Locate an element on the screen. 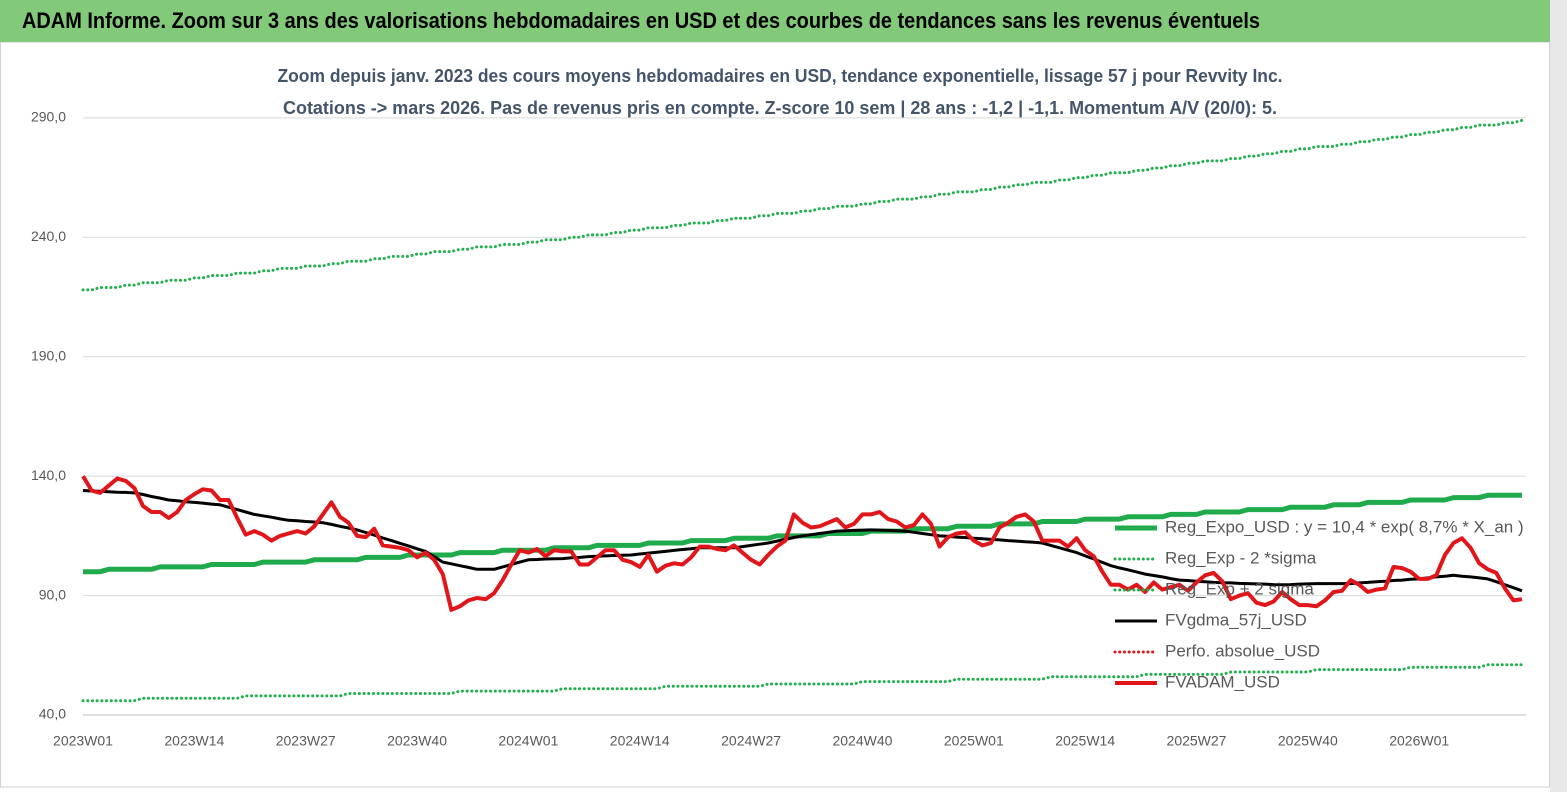 The height and width of the screenshot is (792, 1567). x-tick-label: 2023W27 is located at coordinates (306, 741).